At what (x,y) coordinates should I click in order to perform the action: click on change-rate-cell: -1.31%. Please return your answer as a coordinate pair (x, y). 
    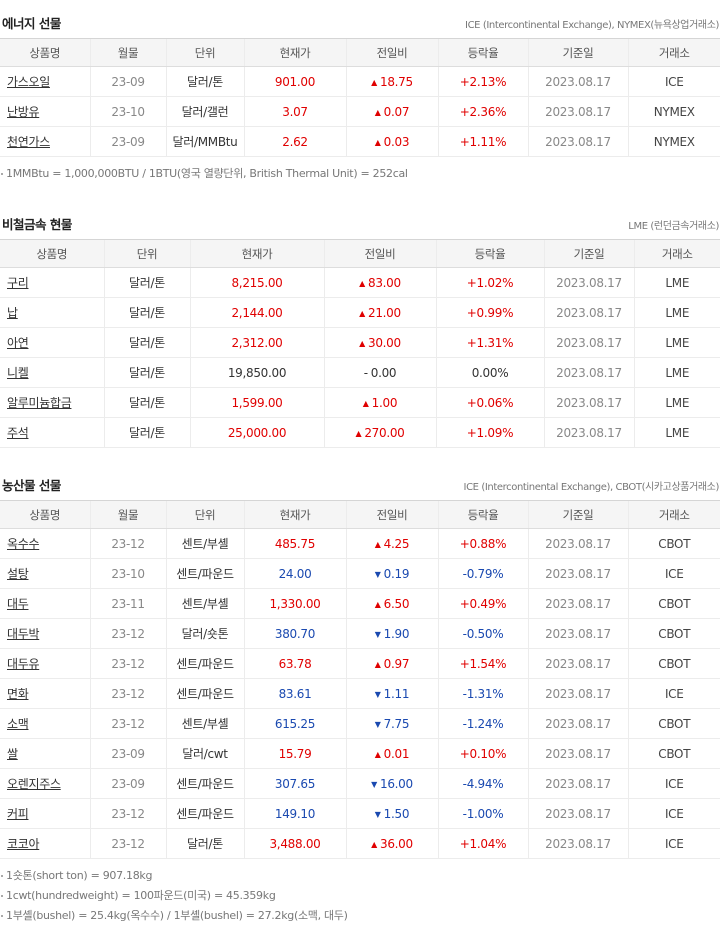
    Looking at the image, I should click on (482, 693).